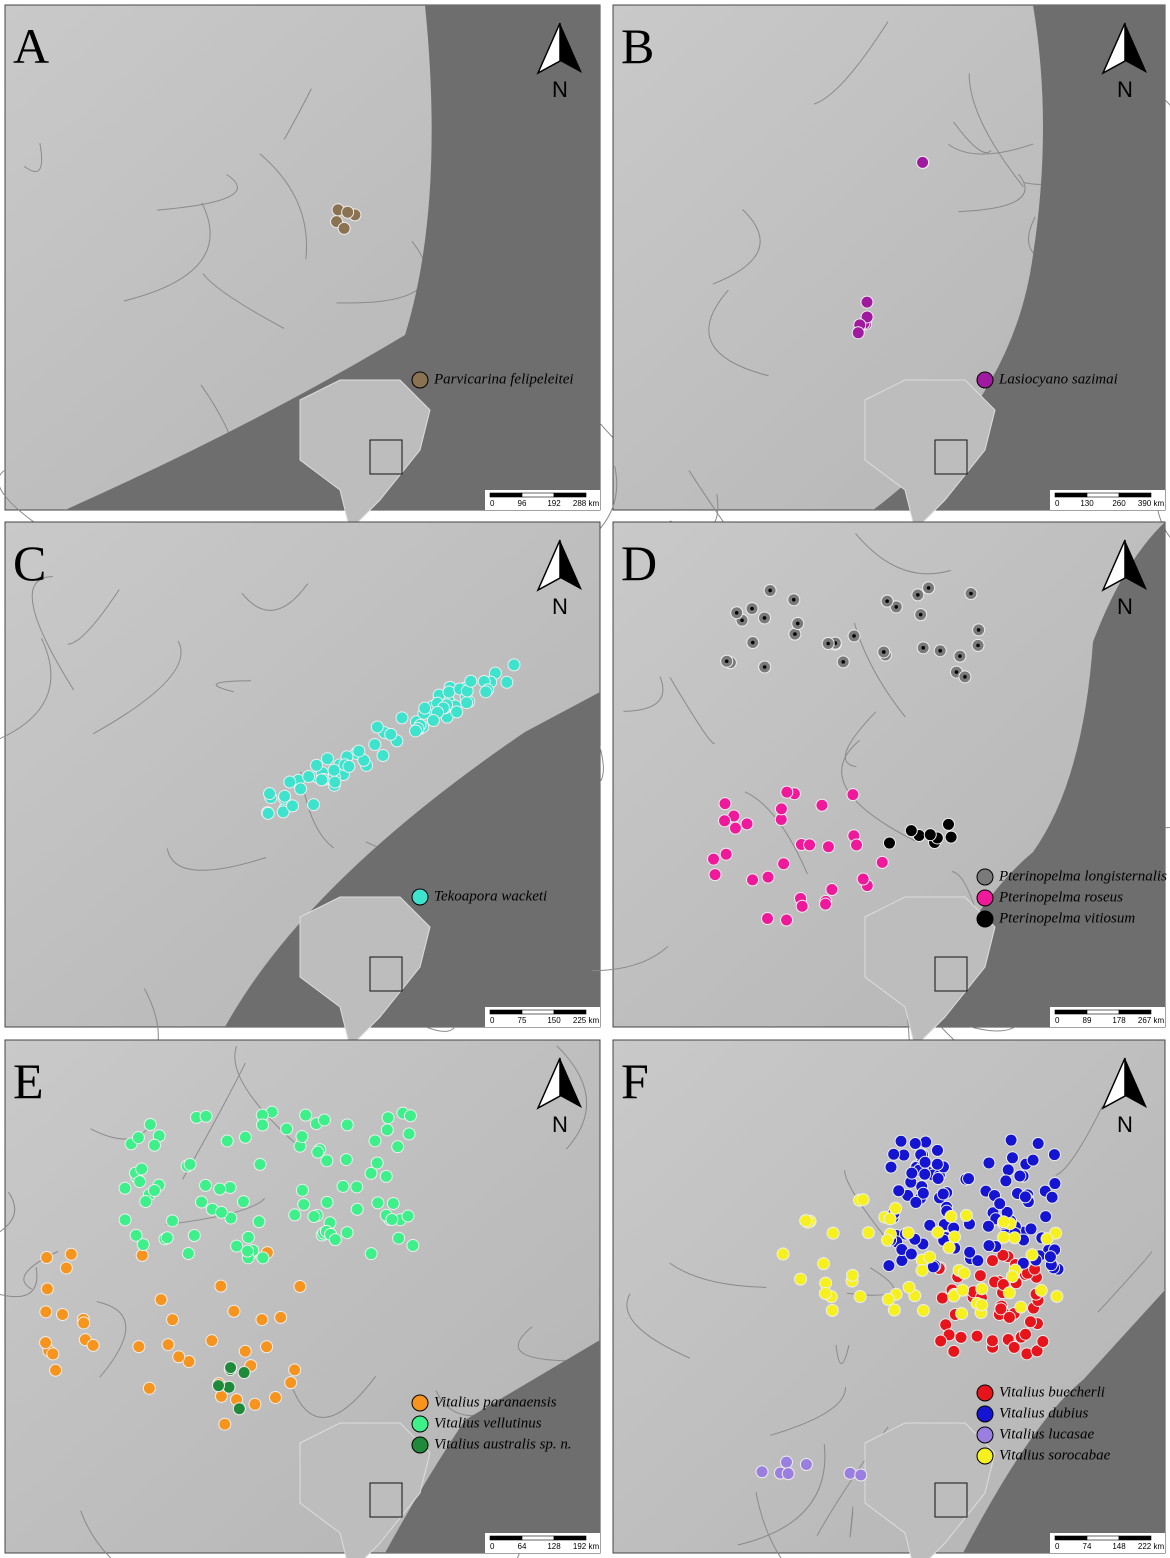 The image size is (1170, 1558). Describe the element at coordinates (332, 257) in the screenshot. I see `ocean` at that location.